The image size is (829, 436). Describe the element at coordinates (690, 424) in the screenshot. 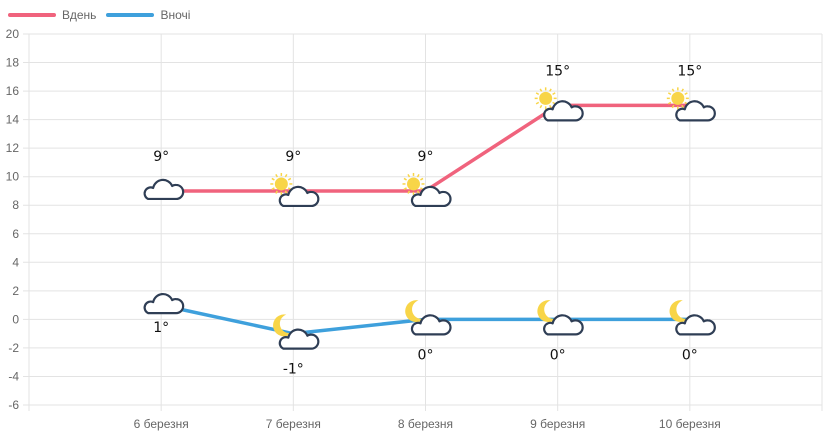

I see `x-tick-label: 10 березня` at that location.